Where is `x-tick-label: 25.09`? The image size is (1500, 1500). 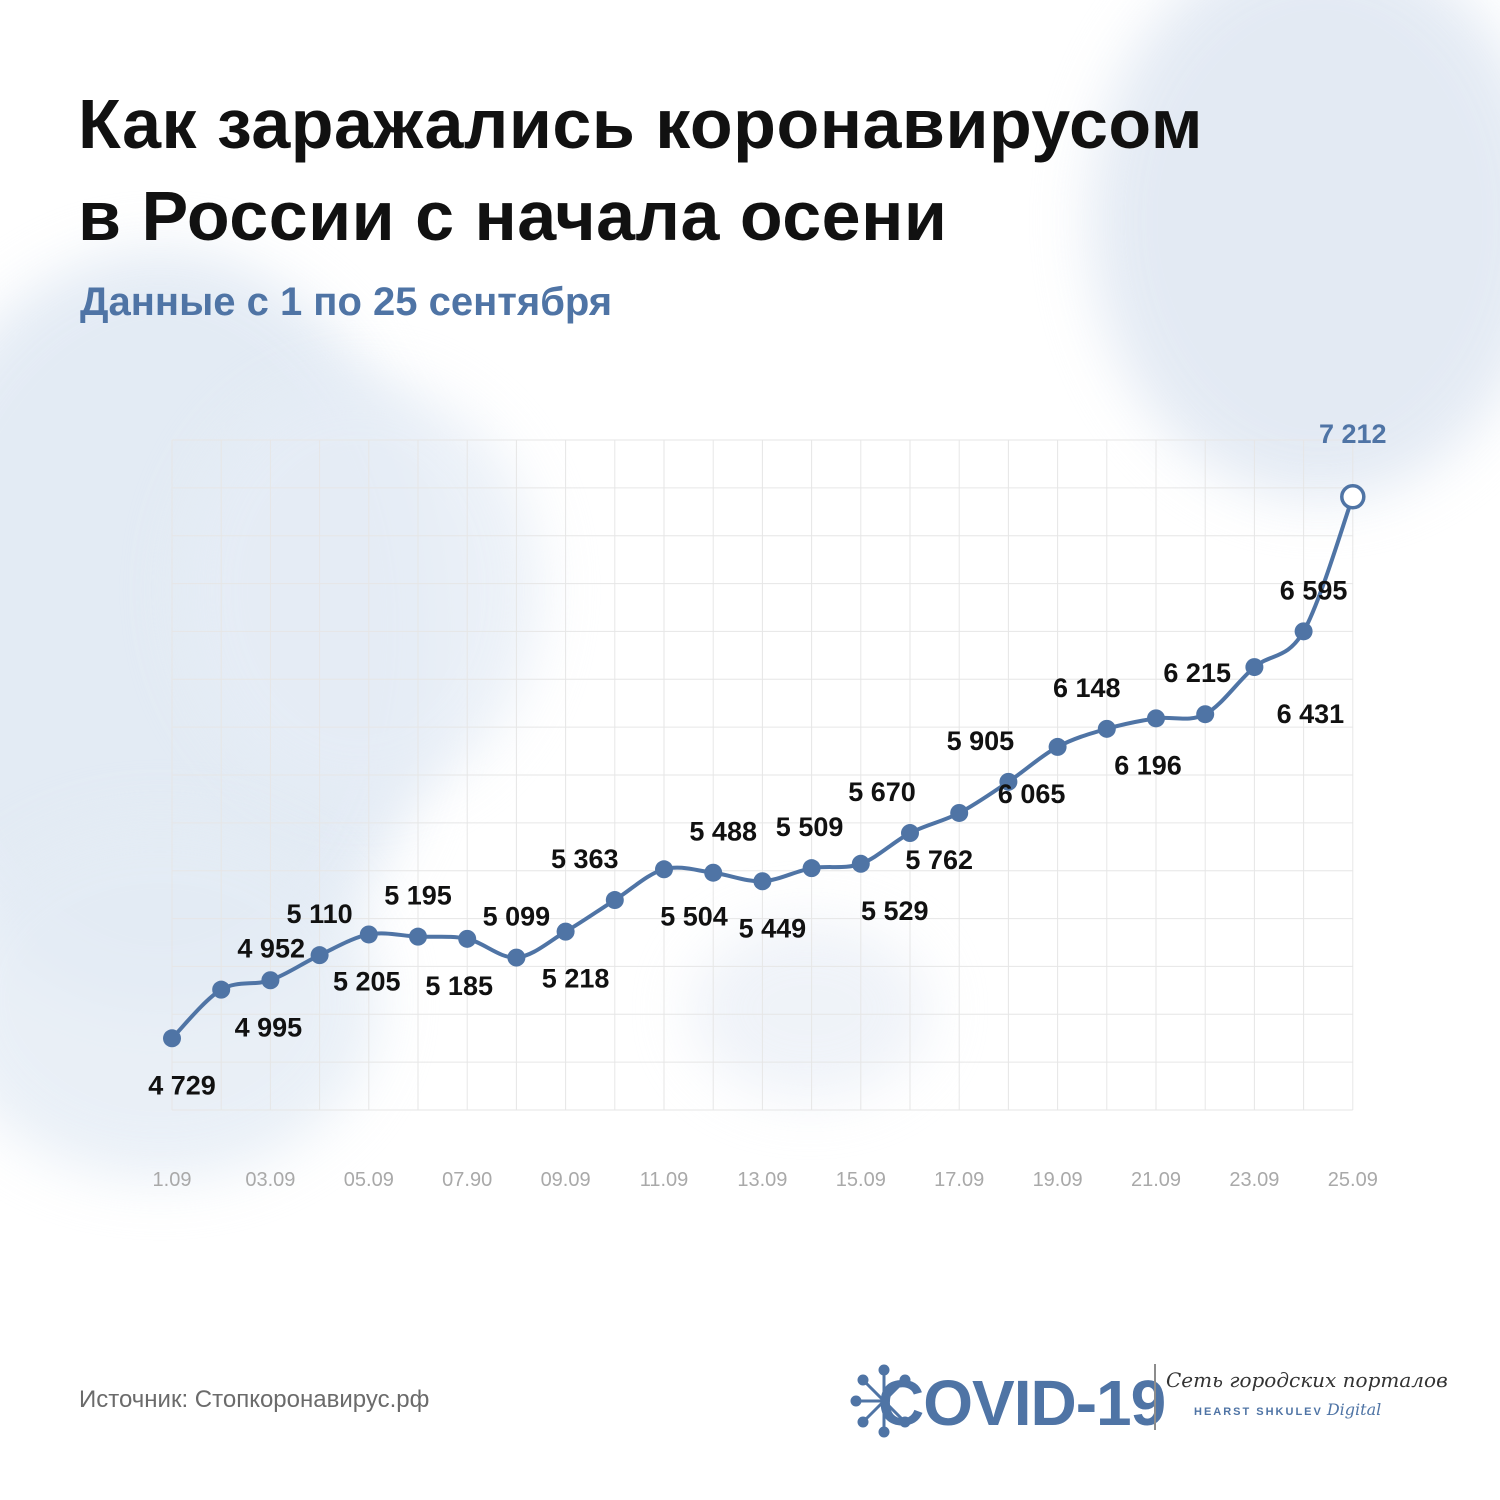 x-tick-label: 25.09 is located at coordinates (1353, 1180).